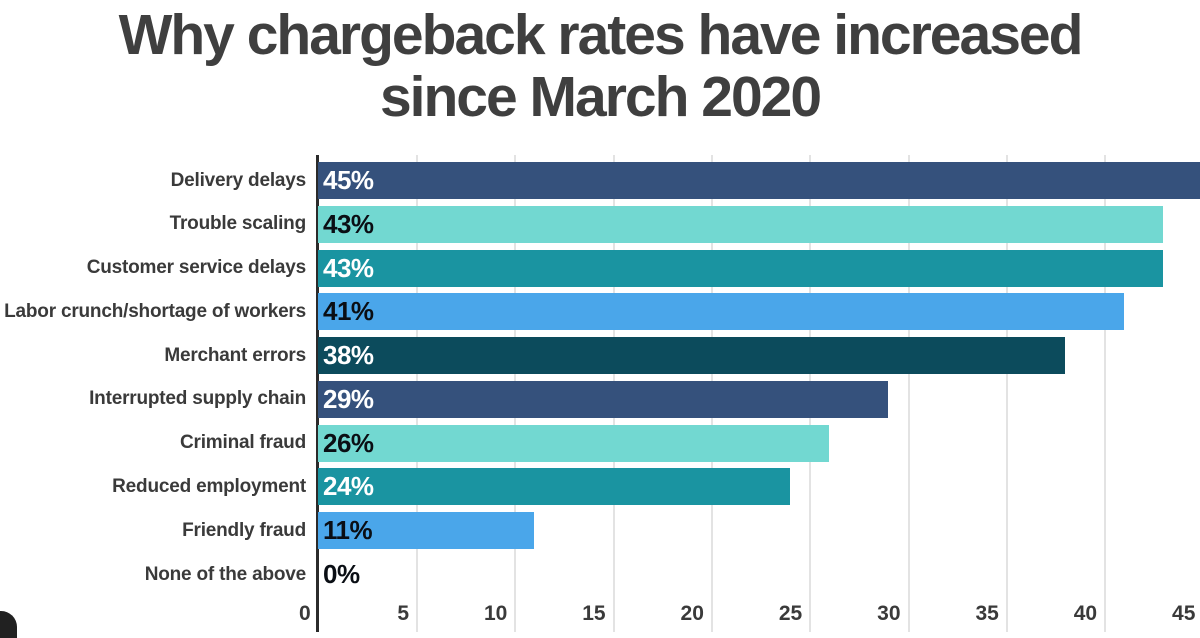 This screenshot has height=638, width=1200. Describe the element at coordinates (8, 624) in the screenshot. I see `corner-overlay` at that location.